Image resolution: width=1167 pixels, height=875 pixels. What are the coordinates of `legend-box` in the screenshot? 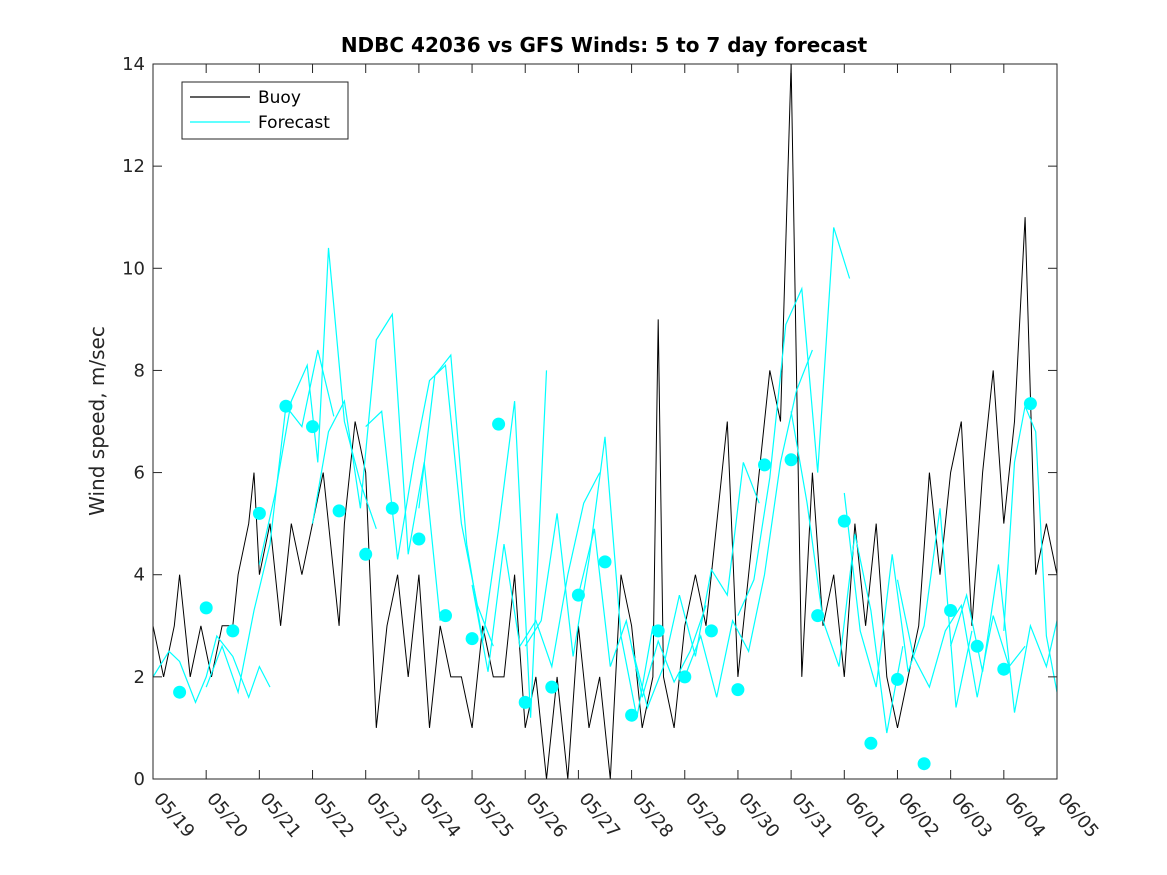 It's located at (265, 110).